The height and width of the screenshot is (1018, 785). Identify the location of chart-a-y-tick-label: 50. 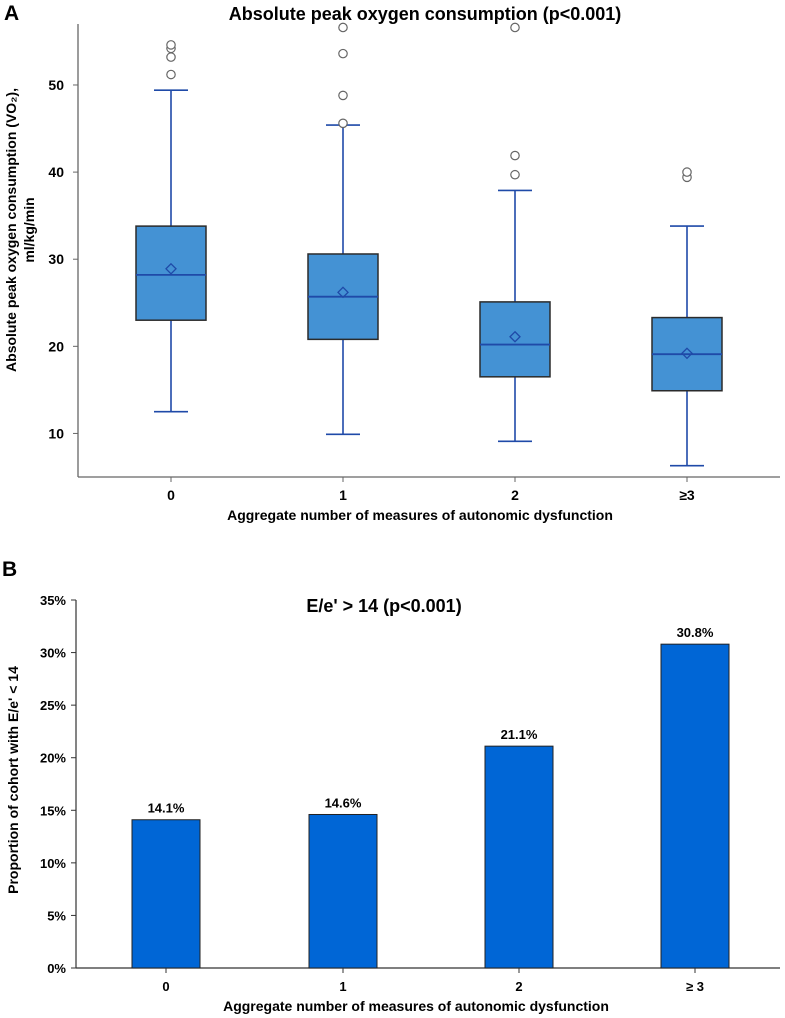
(56, 85).